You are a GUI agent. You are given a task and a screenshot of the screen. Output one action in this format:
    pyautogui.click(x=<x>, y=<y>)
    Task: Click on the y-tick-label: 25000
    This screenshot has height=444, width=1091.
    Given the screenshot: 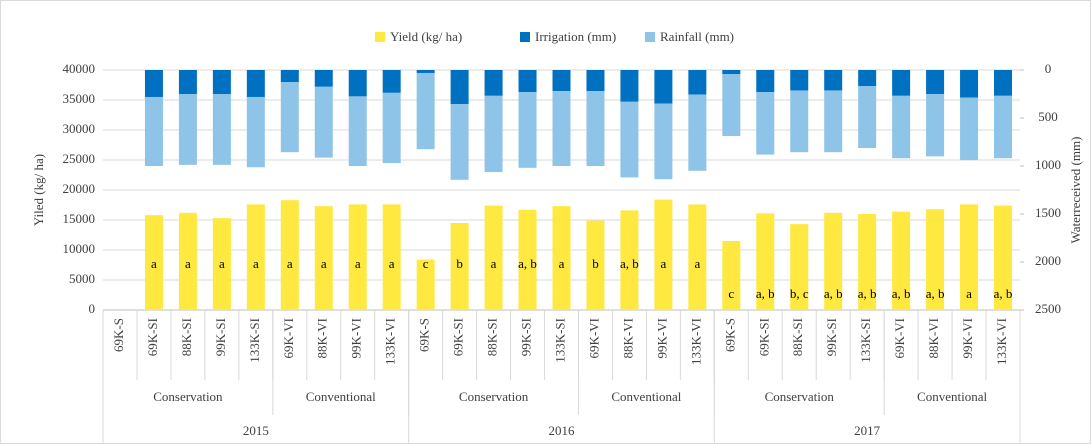 What is the action you would take?
    pyautogui.click(x=79, y=158)
    